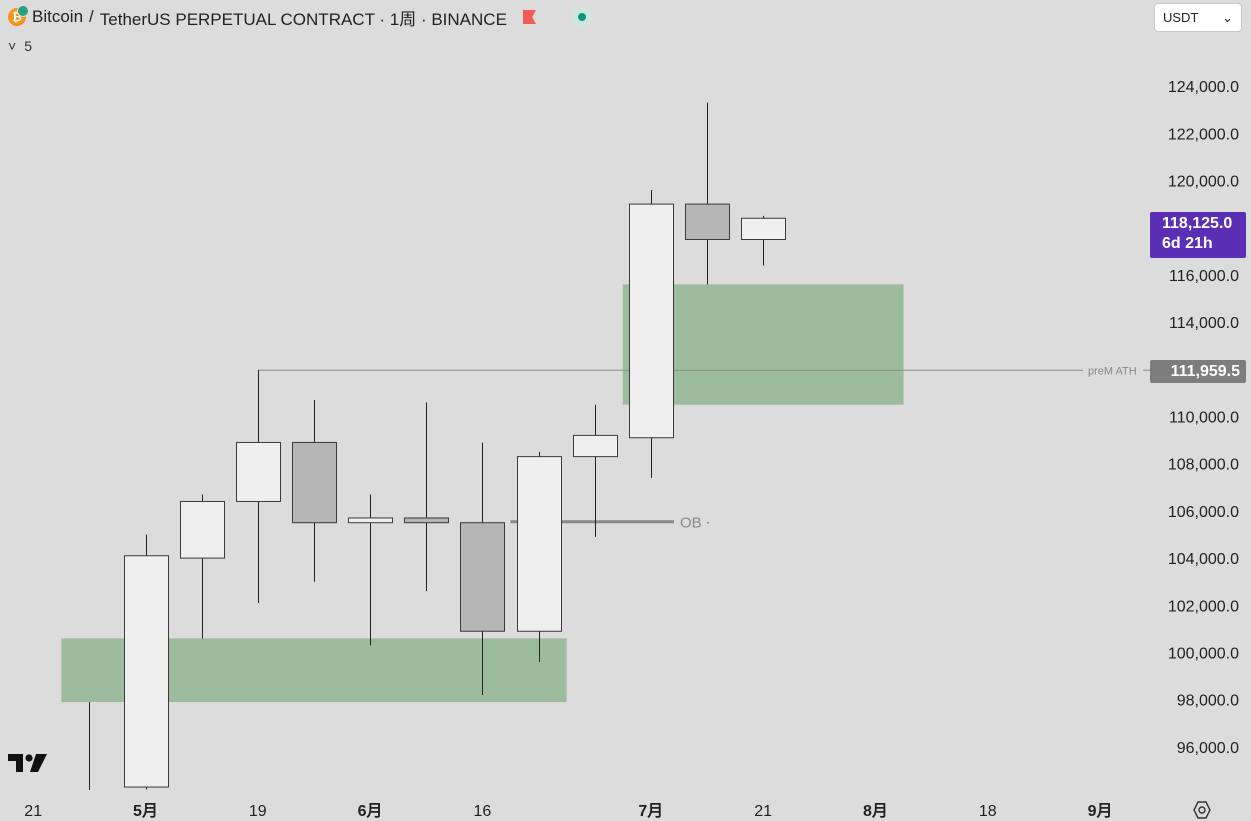 Image resolution: width=1251 pixels, height=821 pixels. What do you see at coordinates (28, 46) in the screenshot?
I see `indicator-count: 5` at bounding box center [28, 46].